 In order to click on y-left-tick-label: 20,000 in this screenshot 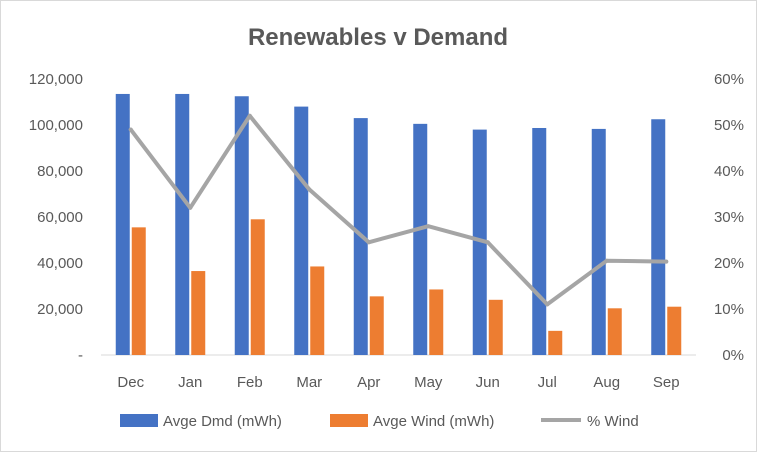, I will do `click(60, 309)`.